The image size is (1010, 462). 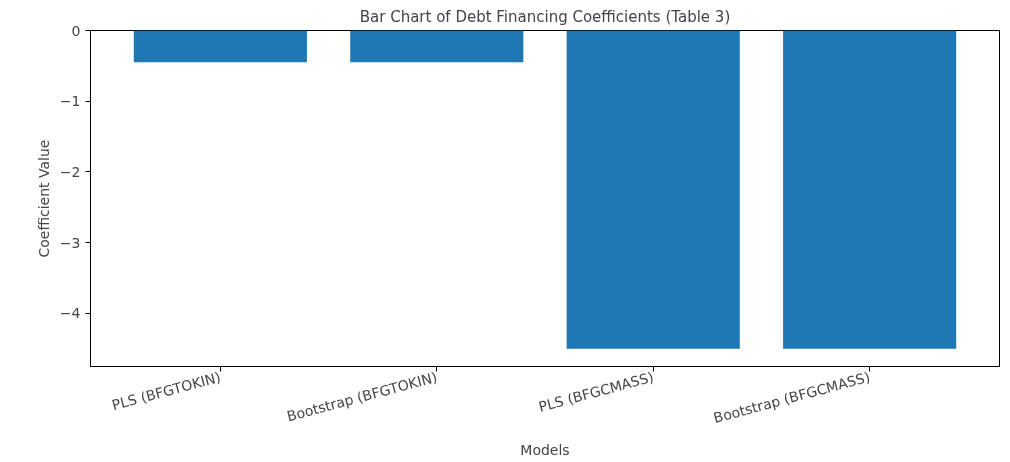 What do you see at coordinates (545, 16) in the screenshot?
I see `chart-title: Bar Chart of Debt Financing Coefficients (Table 3)` at bounding box center [545, 16].